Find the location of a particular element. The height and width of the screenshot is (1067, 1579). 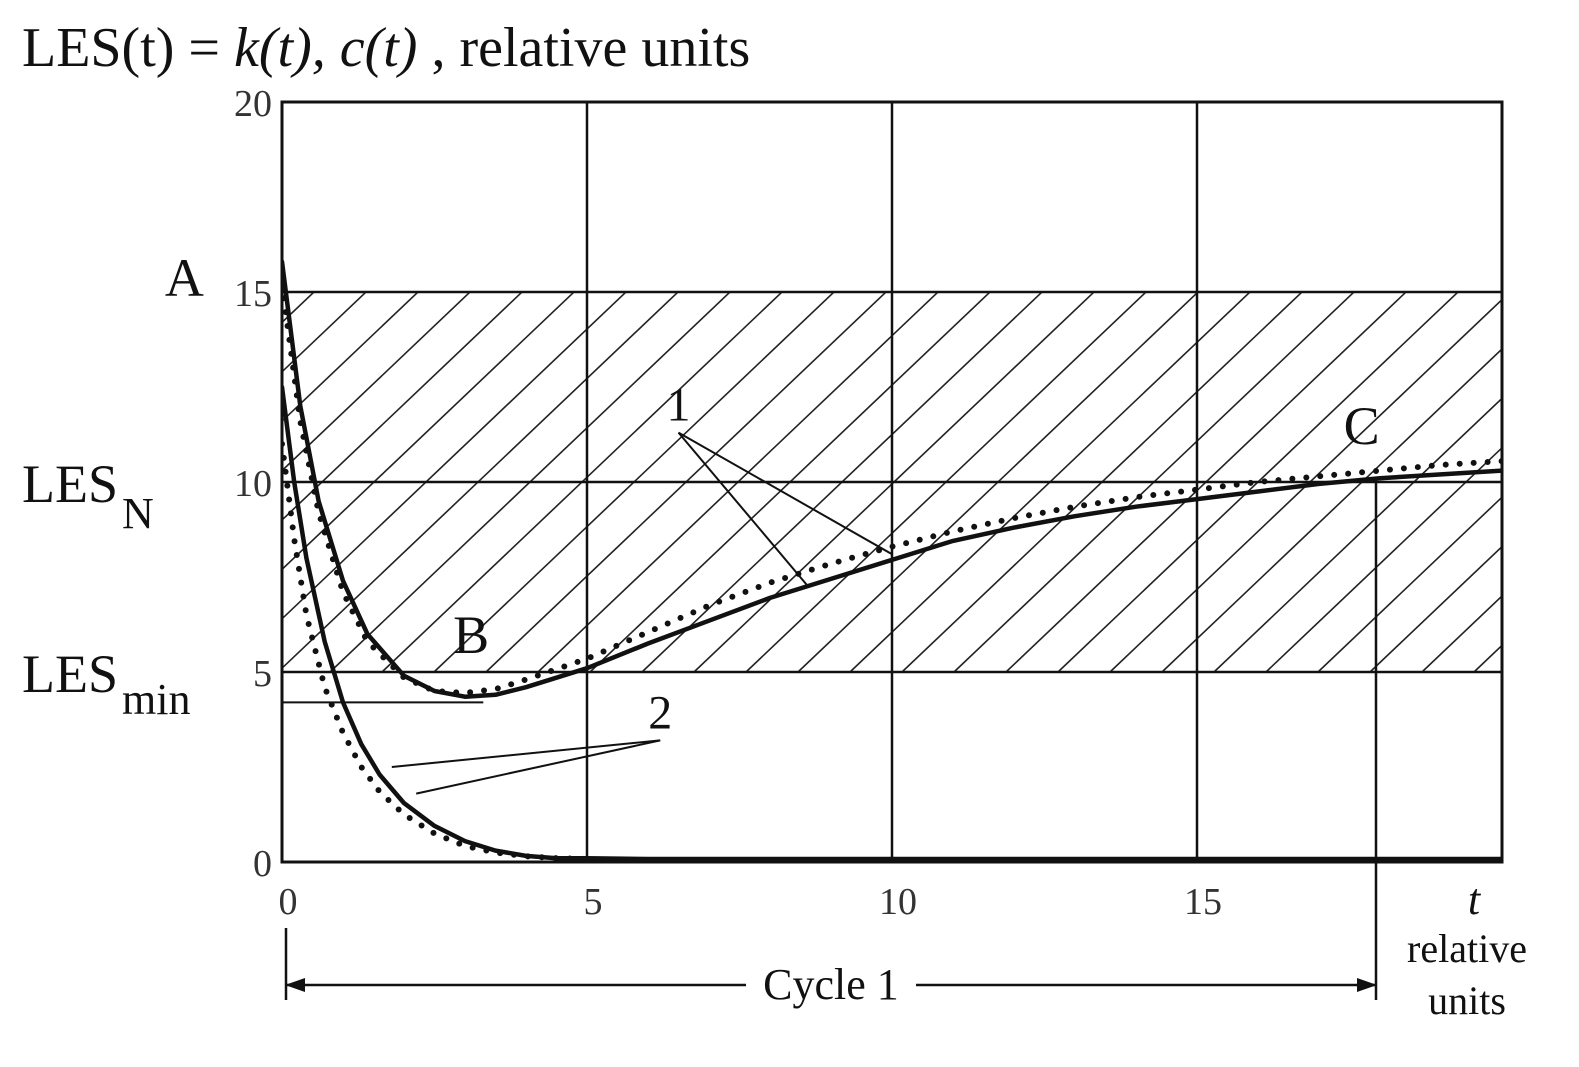

curve-leader-lines: 12 is located at coordinates (642, 587).